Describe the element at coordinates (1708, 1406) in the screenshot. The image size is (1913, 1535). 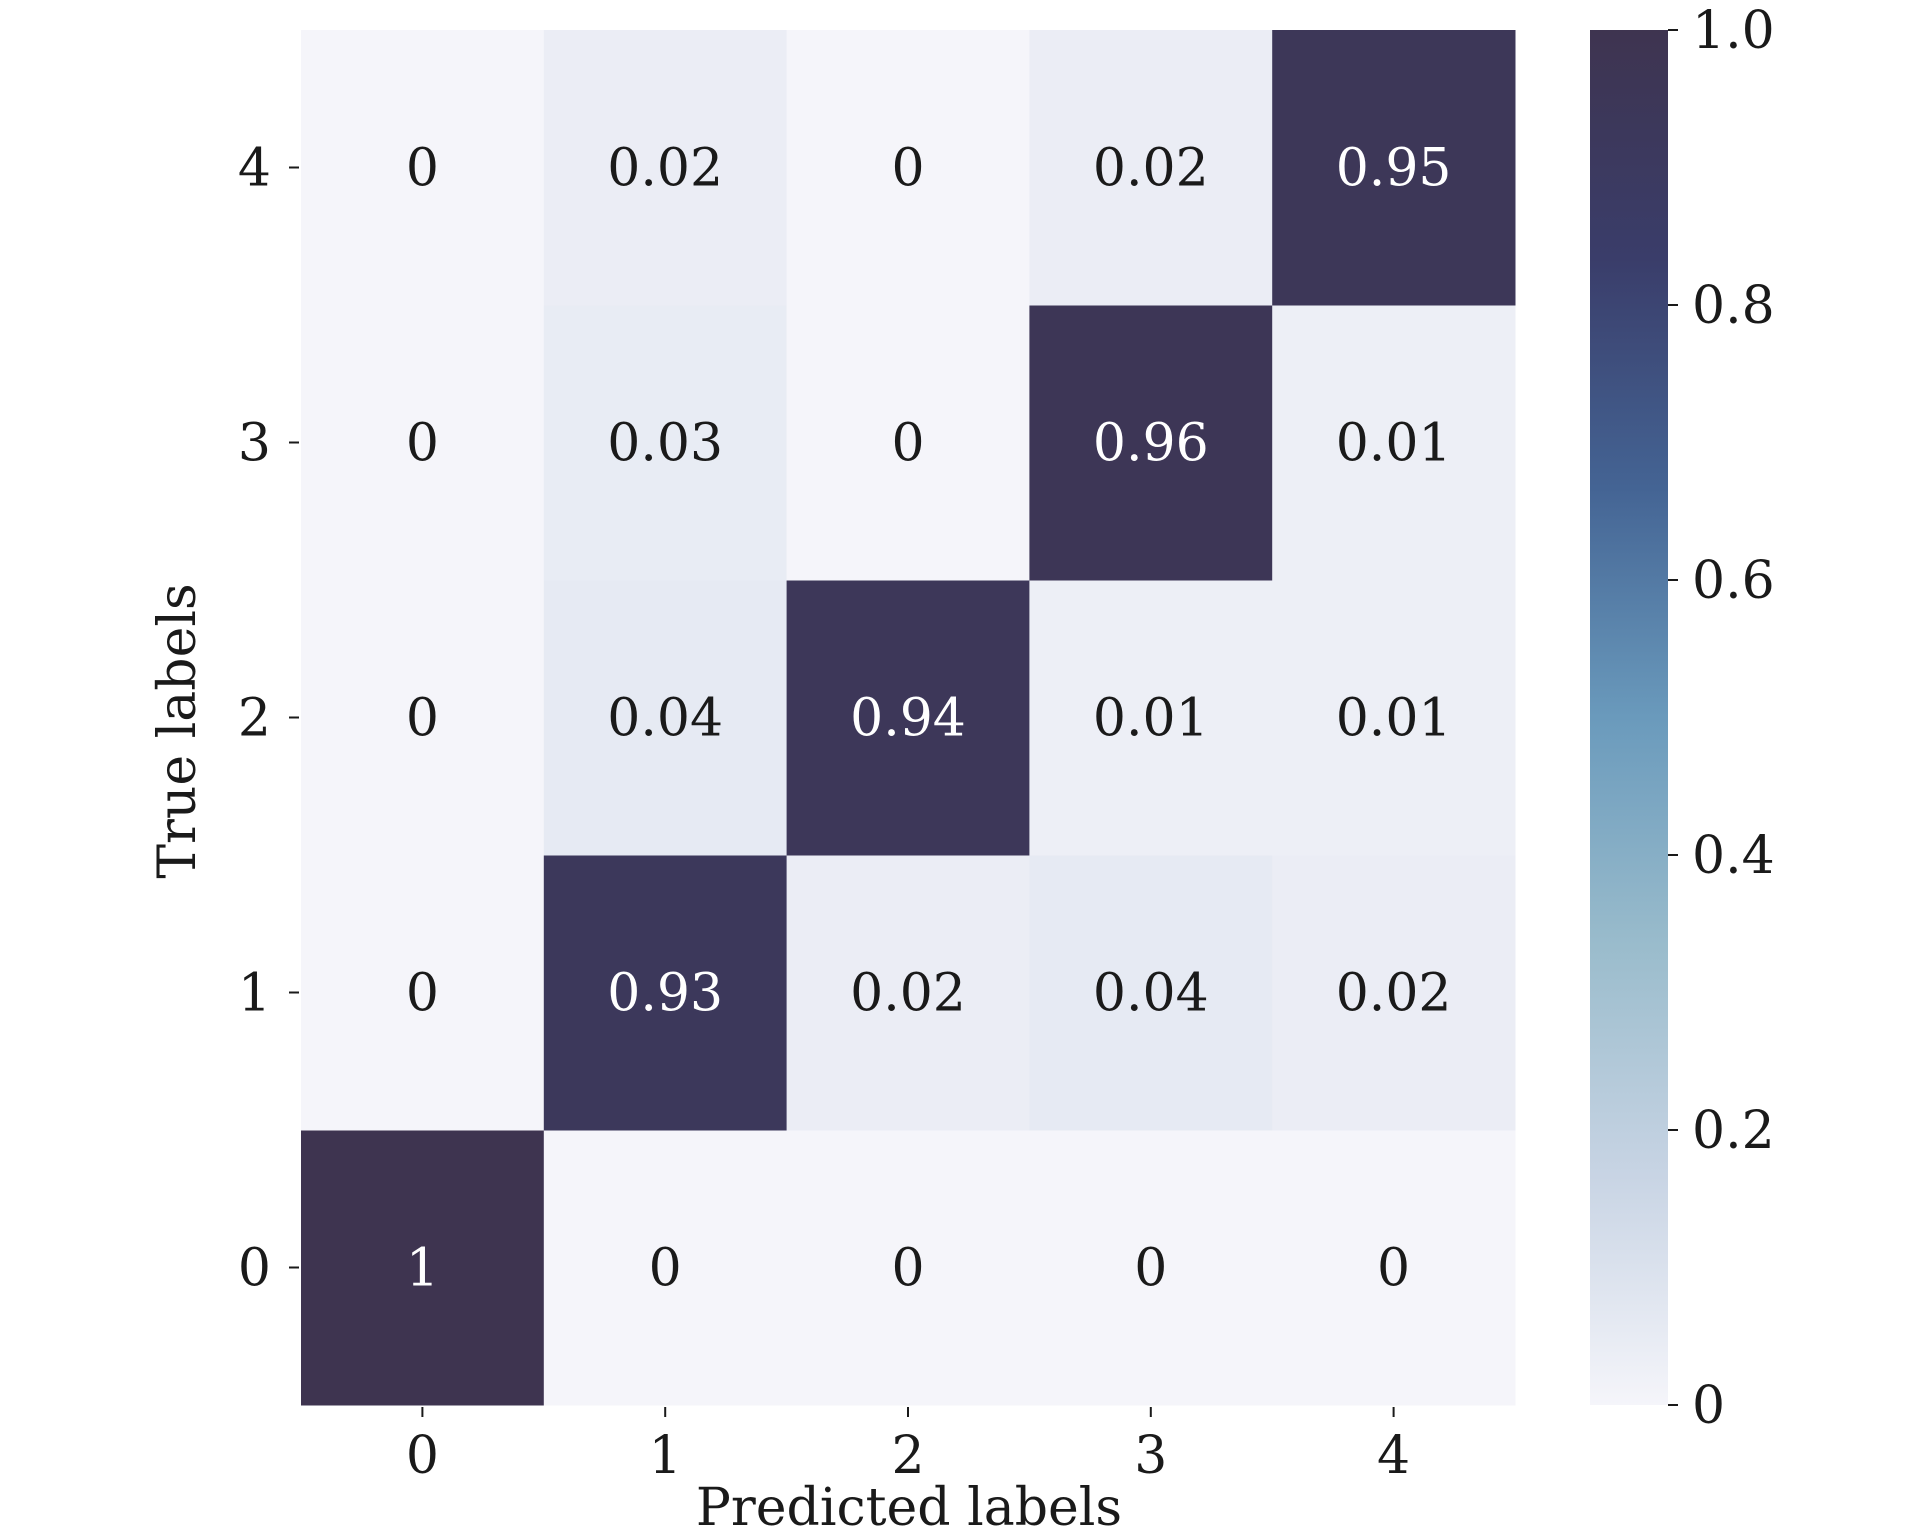
I see `colorbar-tick-label: 0` at that location.